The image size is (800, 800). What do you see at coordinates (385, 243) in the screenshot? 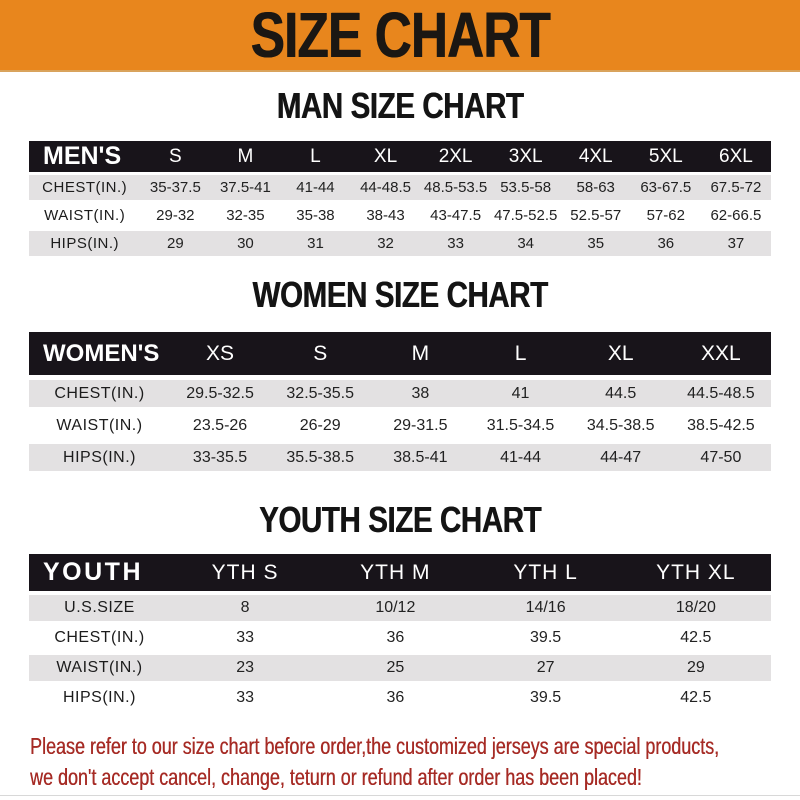
I see `size-cell: 32` at bounding box center [385, 243].